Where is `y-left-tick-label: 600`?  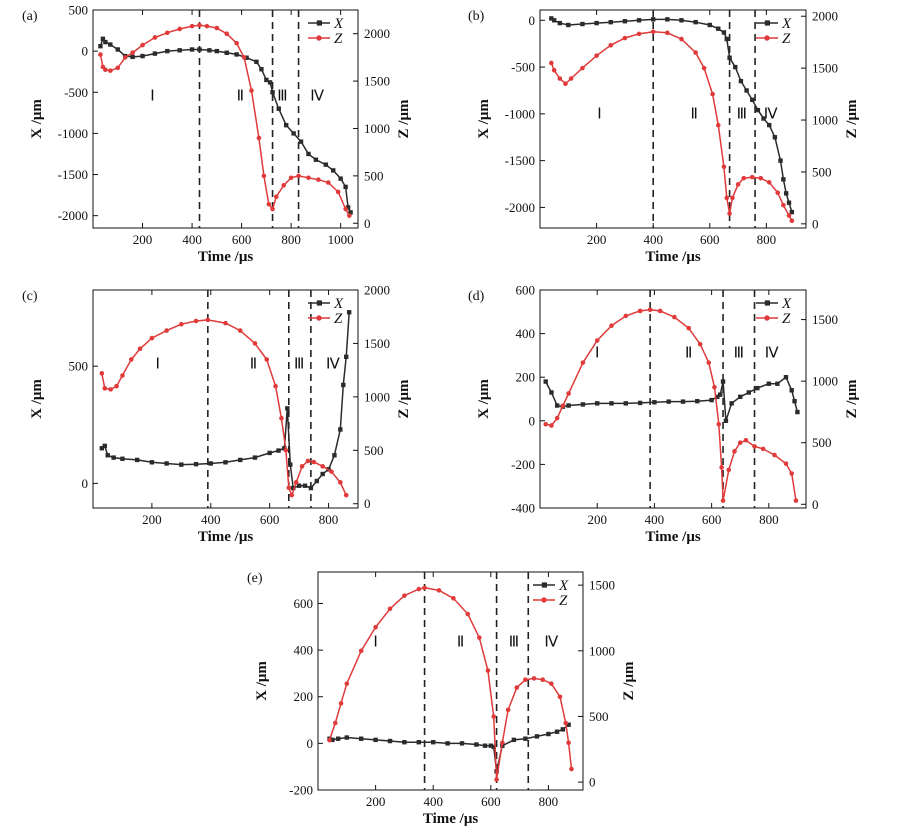 y-left-tick-label: 600 is located at coordinates (304, 603).